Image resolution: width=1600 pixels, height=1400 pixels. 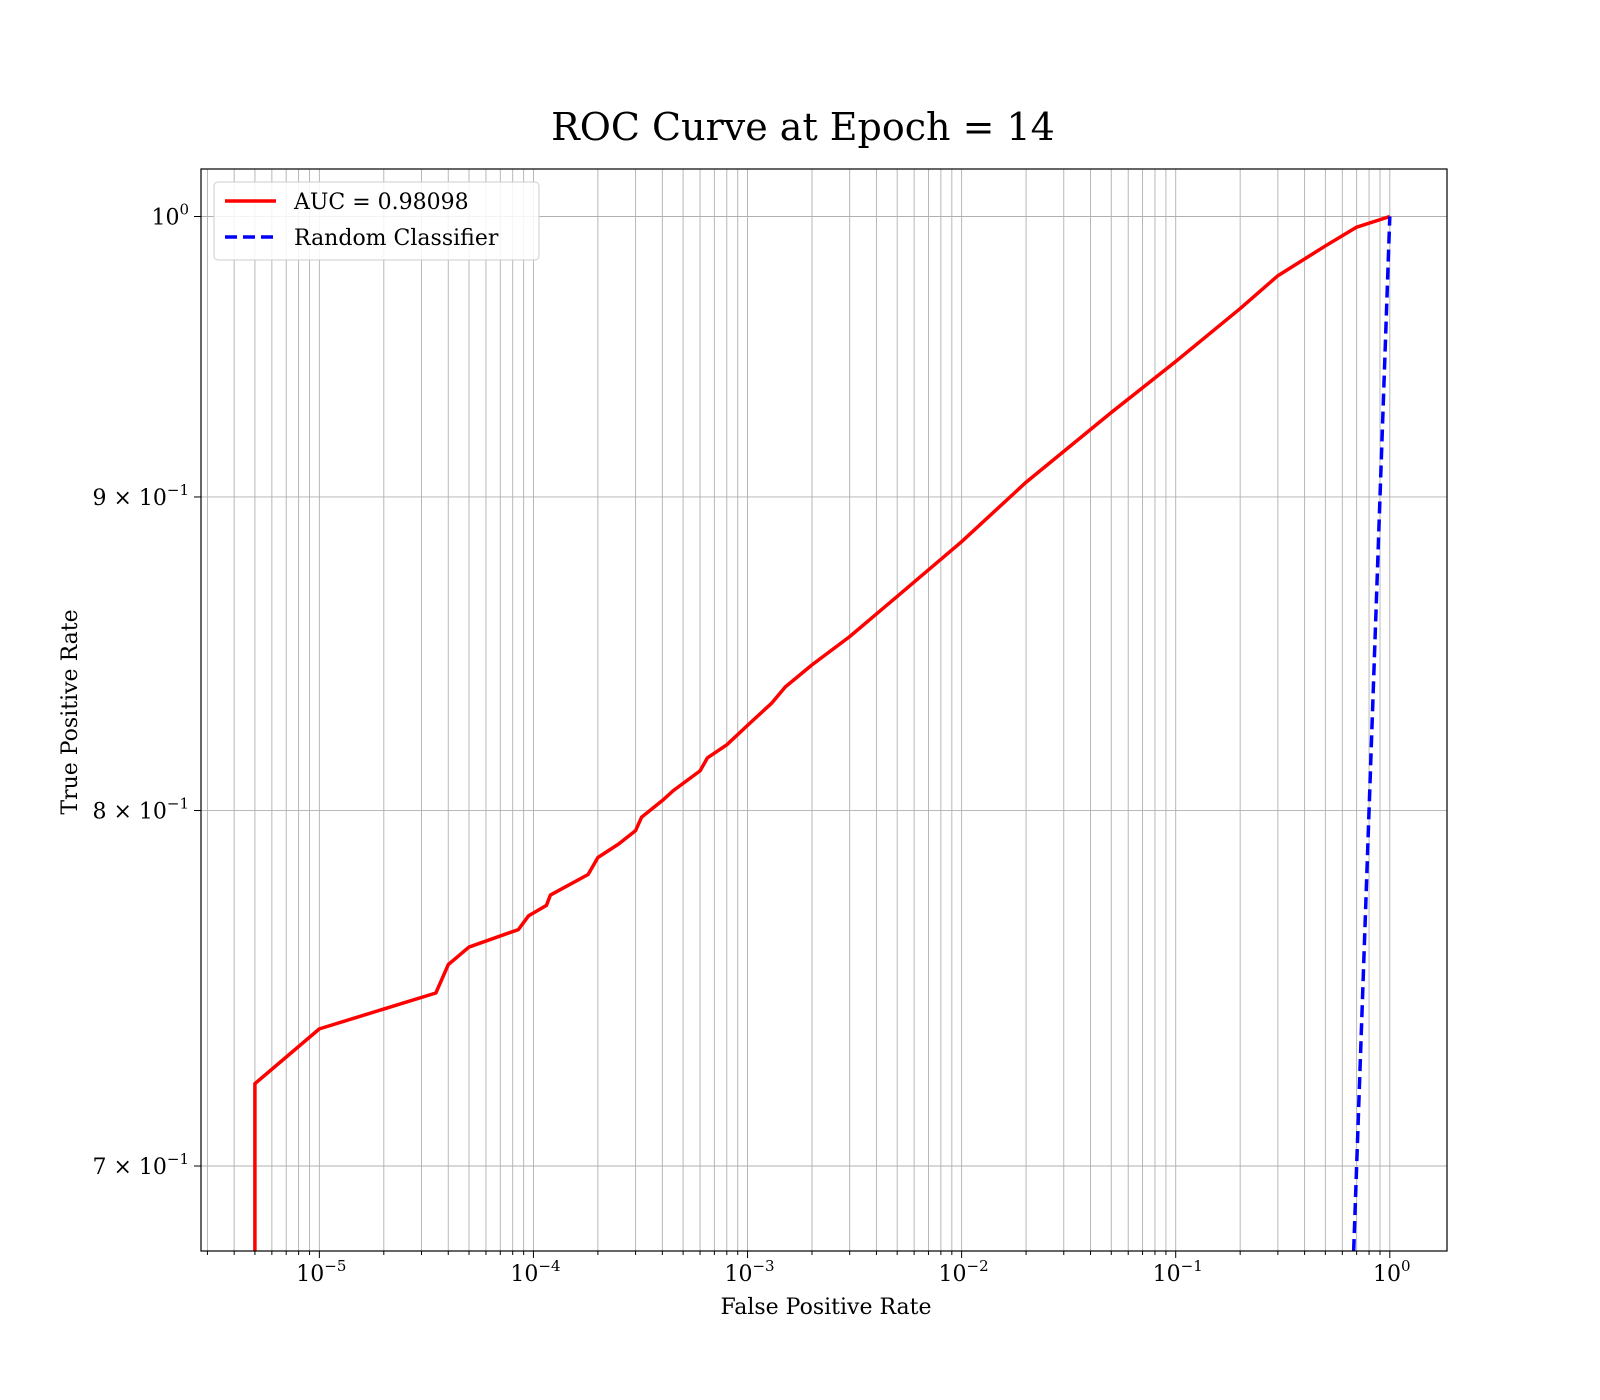 What do you see at coordinates (70, 711) in the screenshot?
I see `y-axis-label: True Positive Rate` at bounding box center [70, 711].